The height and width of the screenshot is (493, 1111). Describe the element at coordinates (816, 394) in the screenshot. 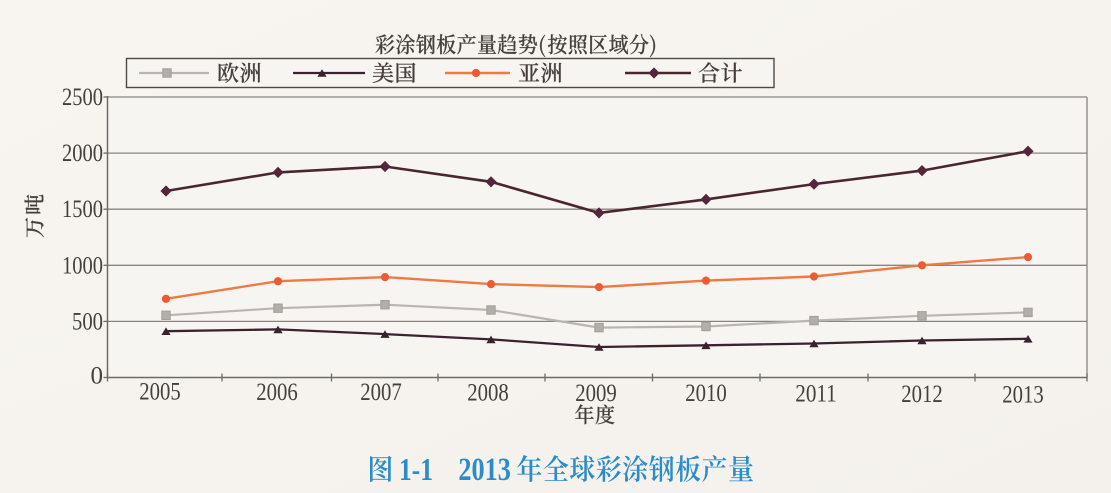

I see `svg-text: 2011` at that location.